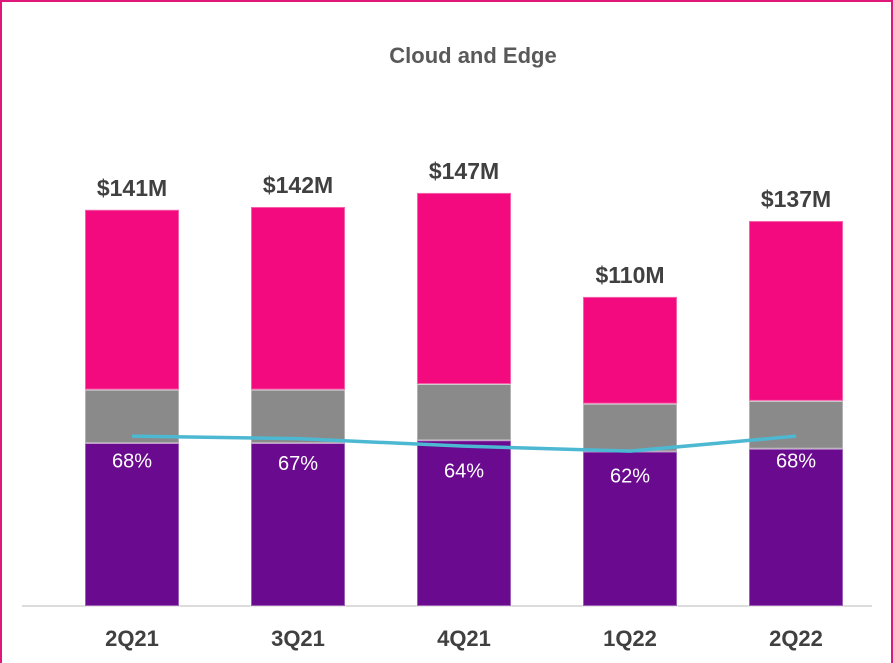 This screenshot has width=893, height=663. What do you see at coordinates (629, 275) in the screenshot?
I see `total-label: $110M` at bounding box center [629, 275].